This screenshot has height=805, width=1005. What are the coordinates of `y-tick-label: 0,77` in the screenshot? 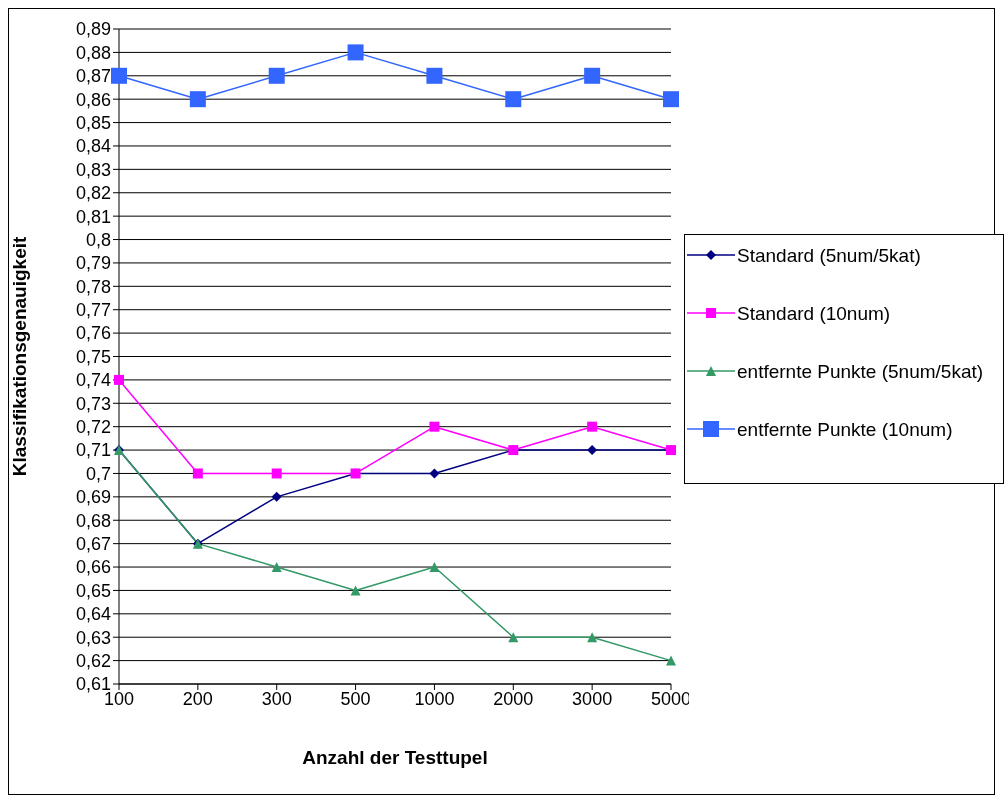 It's located at (93, 310).